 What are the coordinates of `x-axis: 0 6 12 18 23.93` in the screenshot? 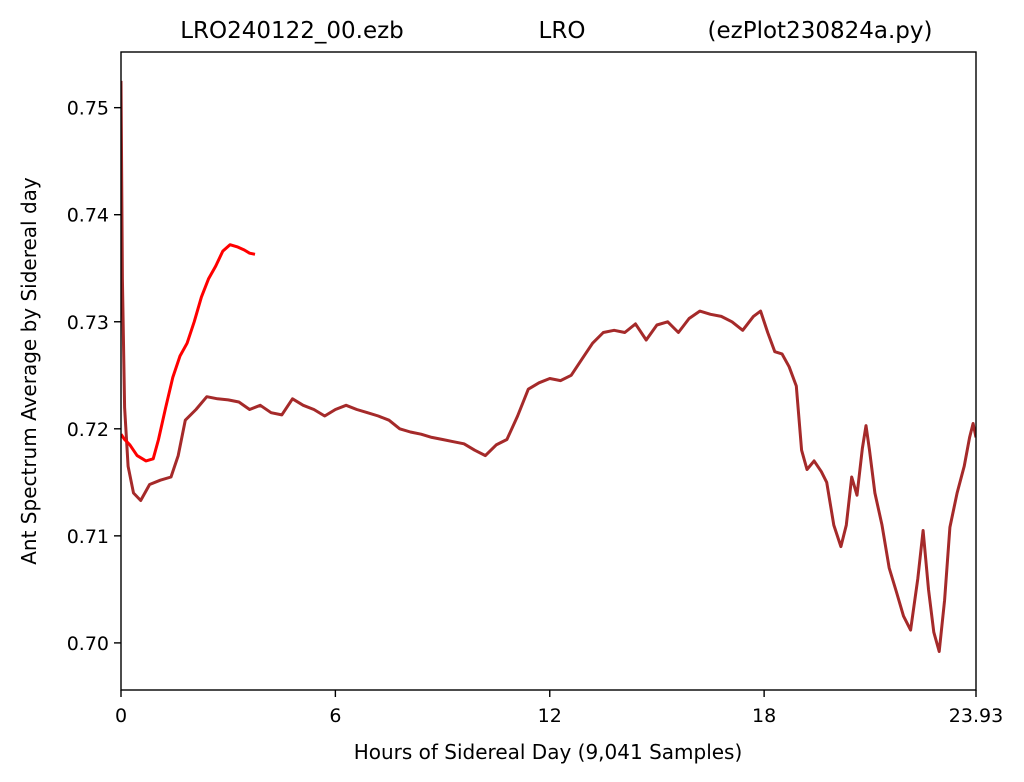 It's located at (559, 708).